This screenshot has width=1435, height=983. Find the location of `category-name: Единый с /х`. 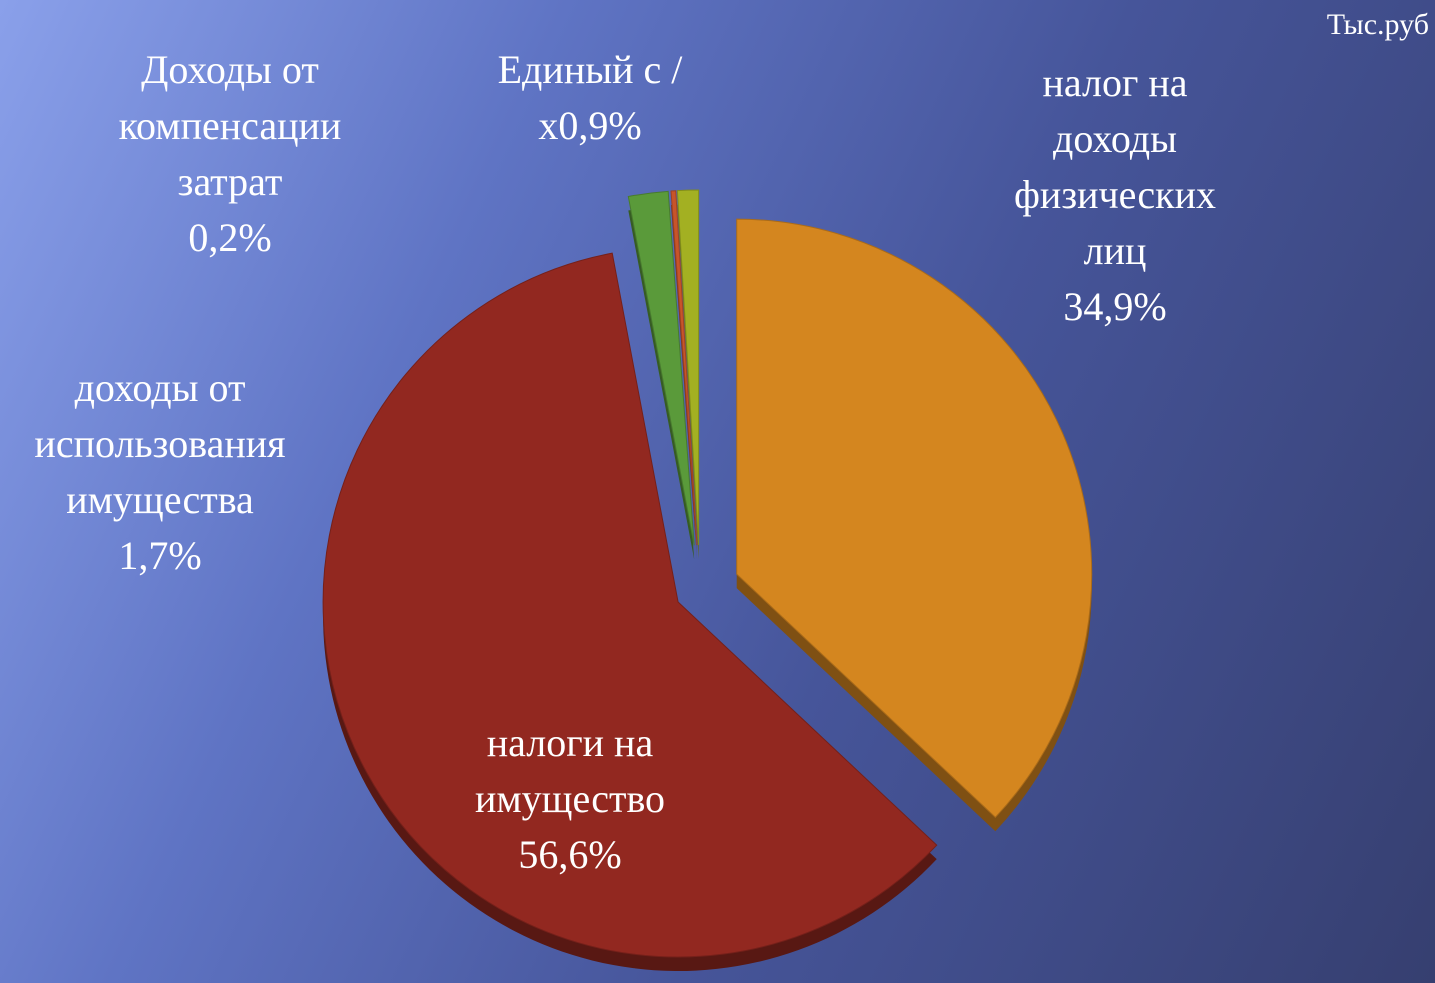

category-name: Единый с /х is located at coordinates (590, 97).